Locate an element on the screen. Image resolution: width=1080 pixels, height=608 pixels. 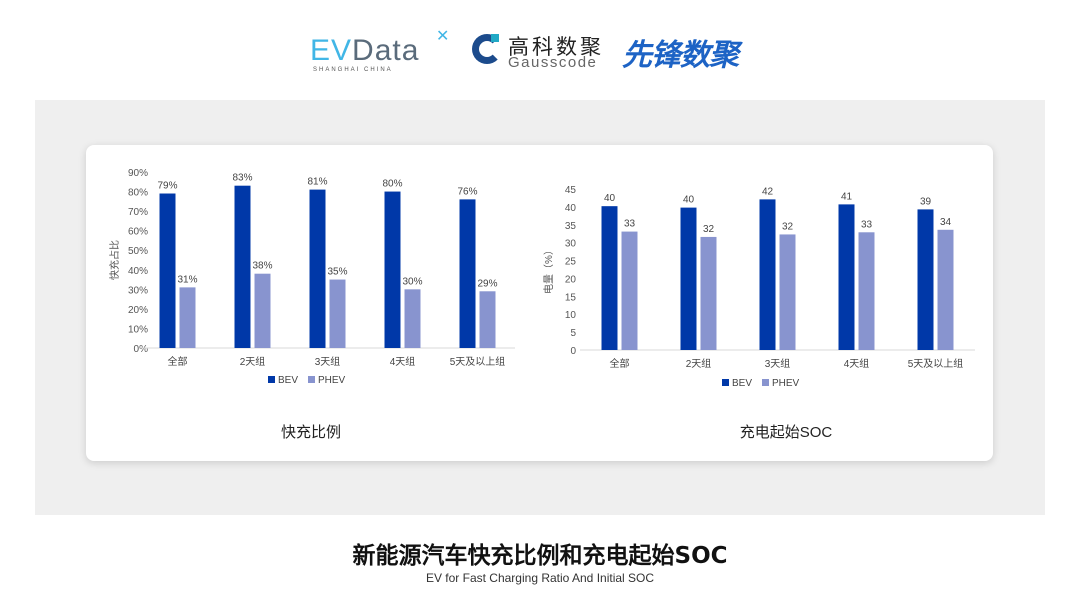
y-tick-label: 20% is located at coordinates (138, 310).